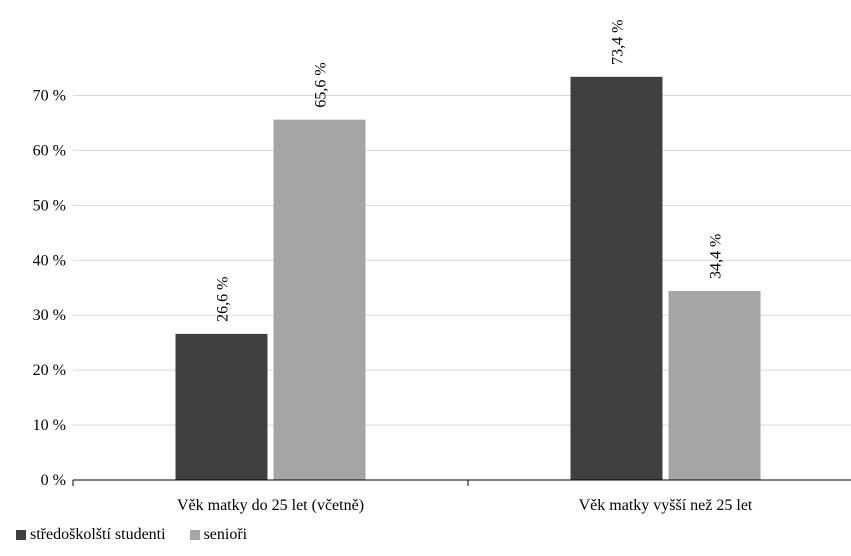 The height and width of the screenshot is (556, 851). What do you see at coordinates (716, 256) in the screenshot?
I see `data-label: 34,4 %` at bounding box center [716, 256].